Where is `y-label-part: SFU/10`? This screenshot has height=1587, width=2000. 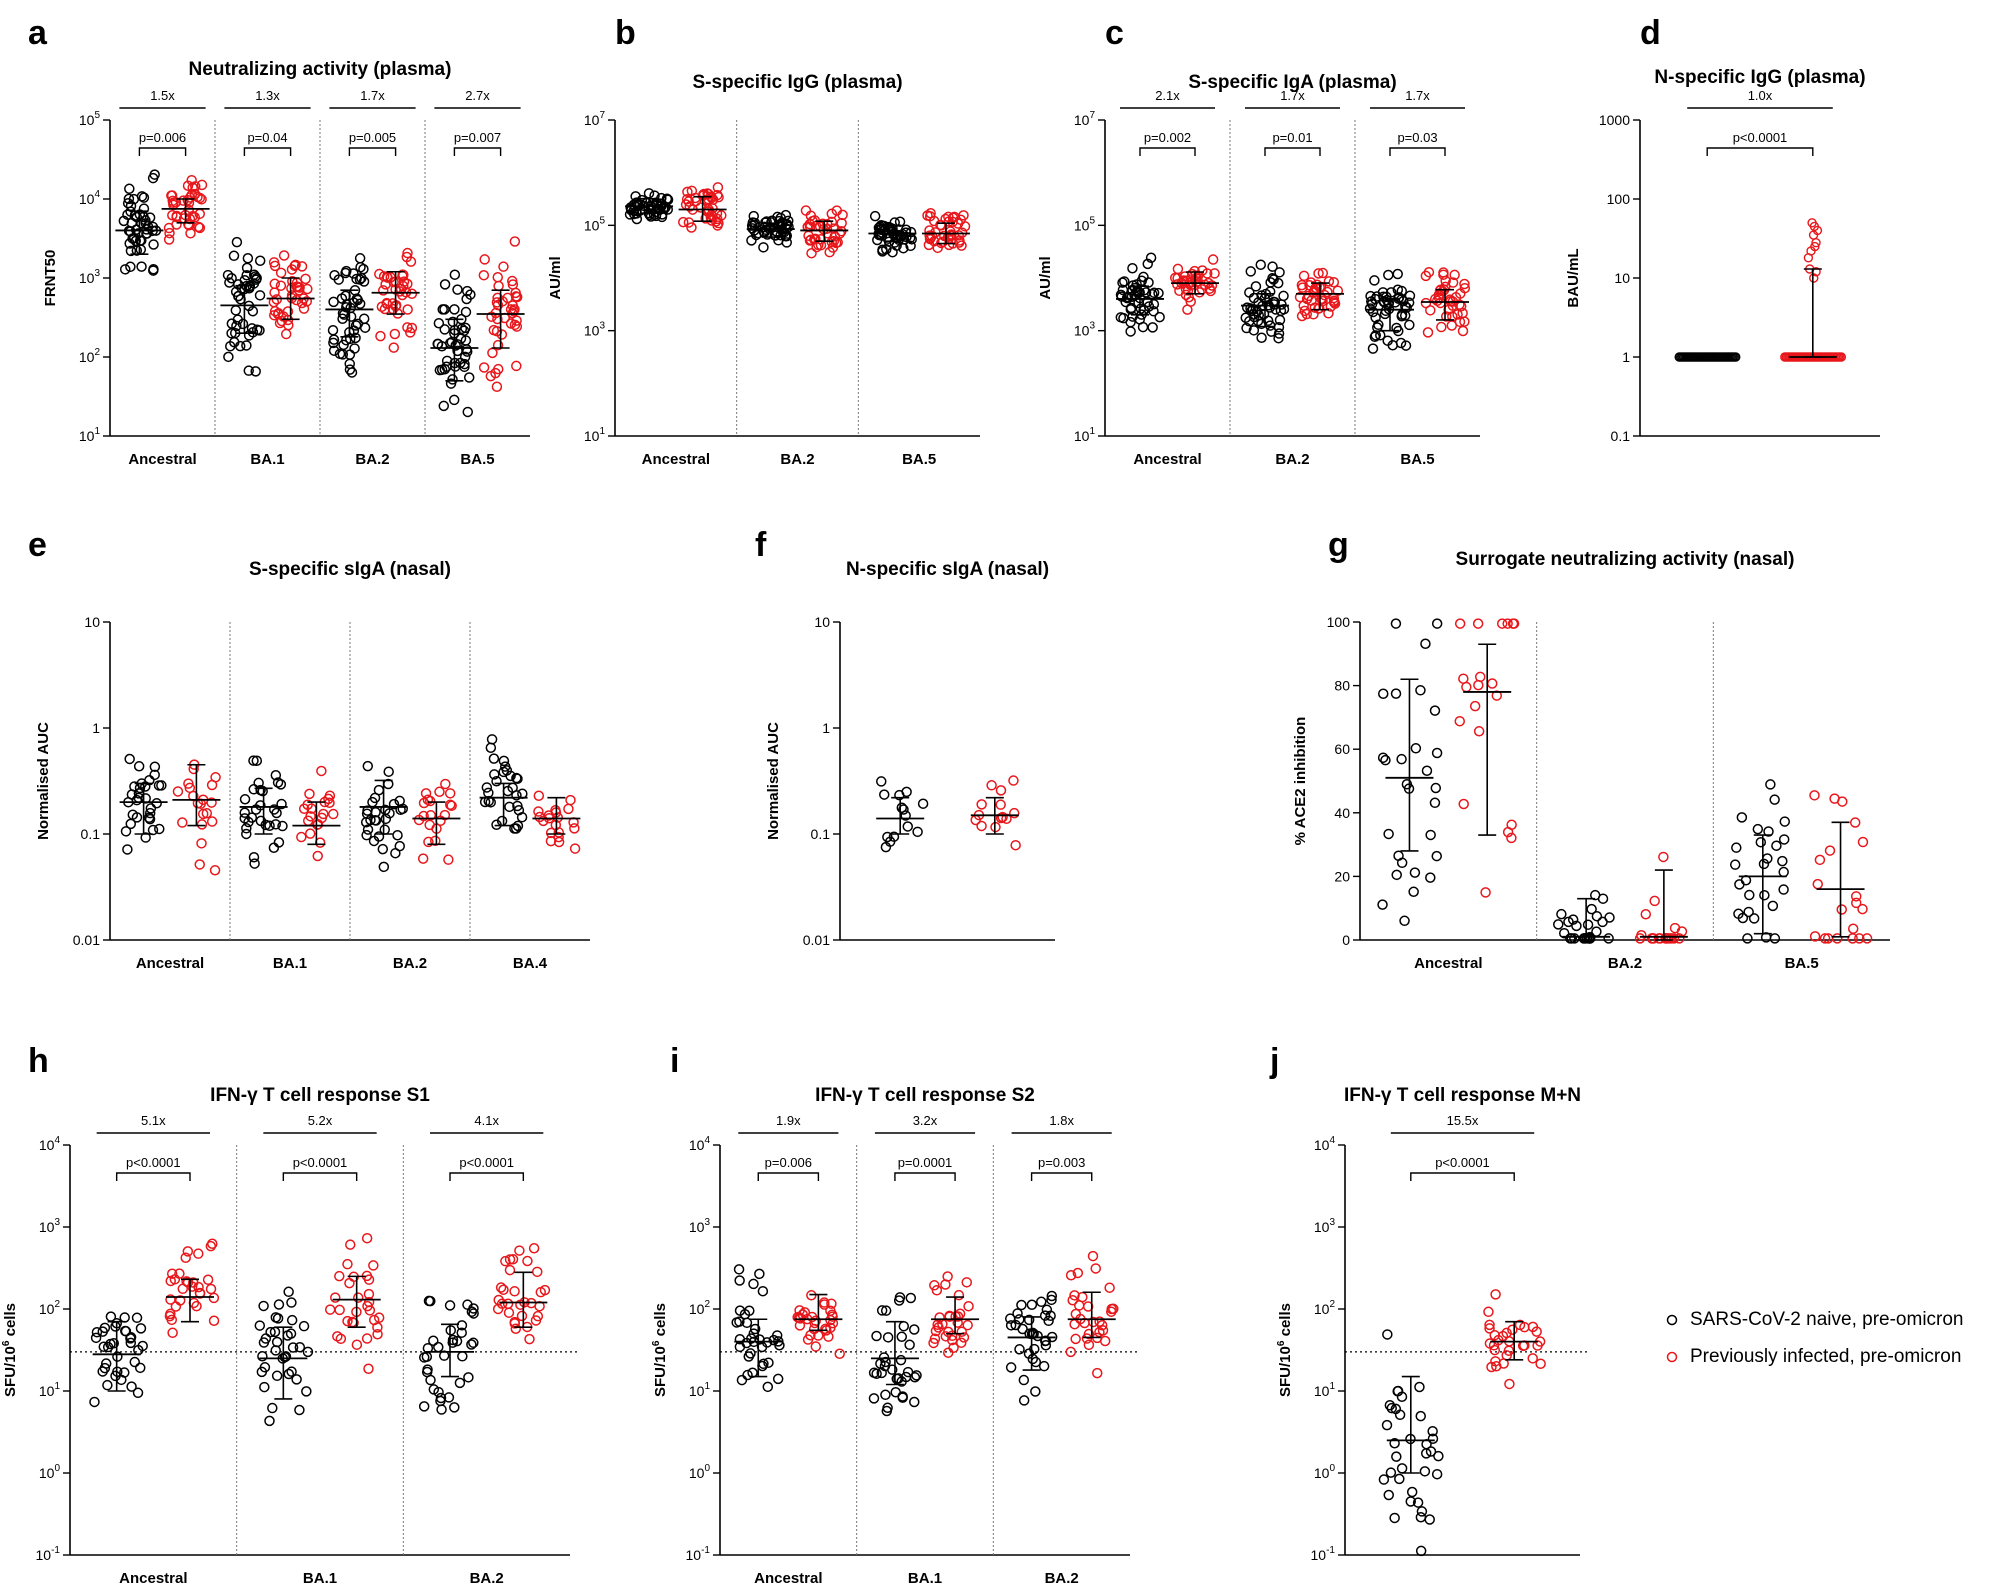
y-label-part: SFU/10 is located at coordinates (10, 1371).